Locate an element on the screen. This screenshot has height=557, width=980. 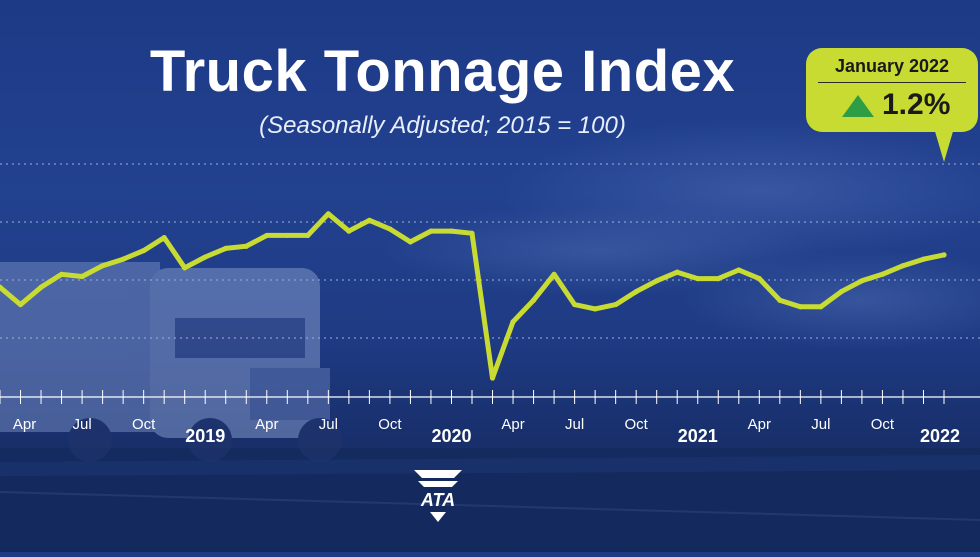
callout-divider is located at coordinates (892, 82).